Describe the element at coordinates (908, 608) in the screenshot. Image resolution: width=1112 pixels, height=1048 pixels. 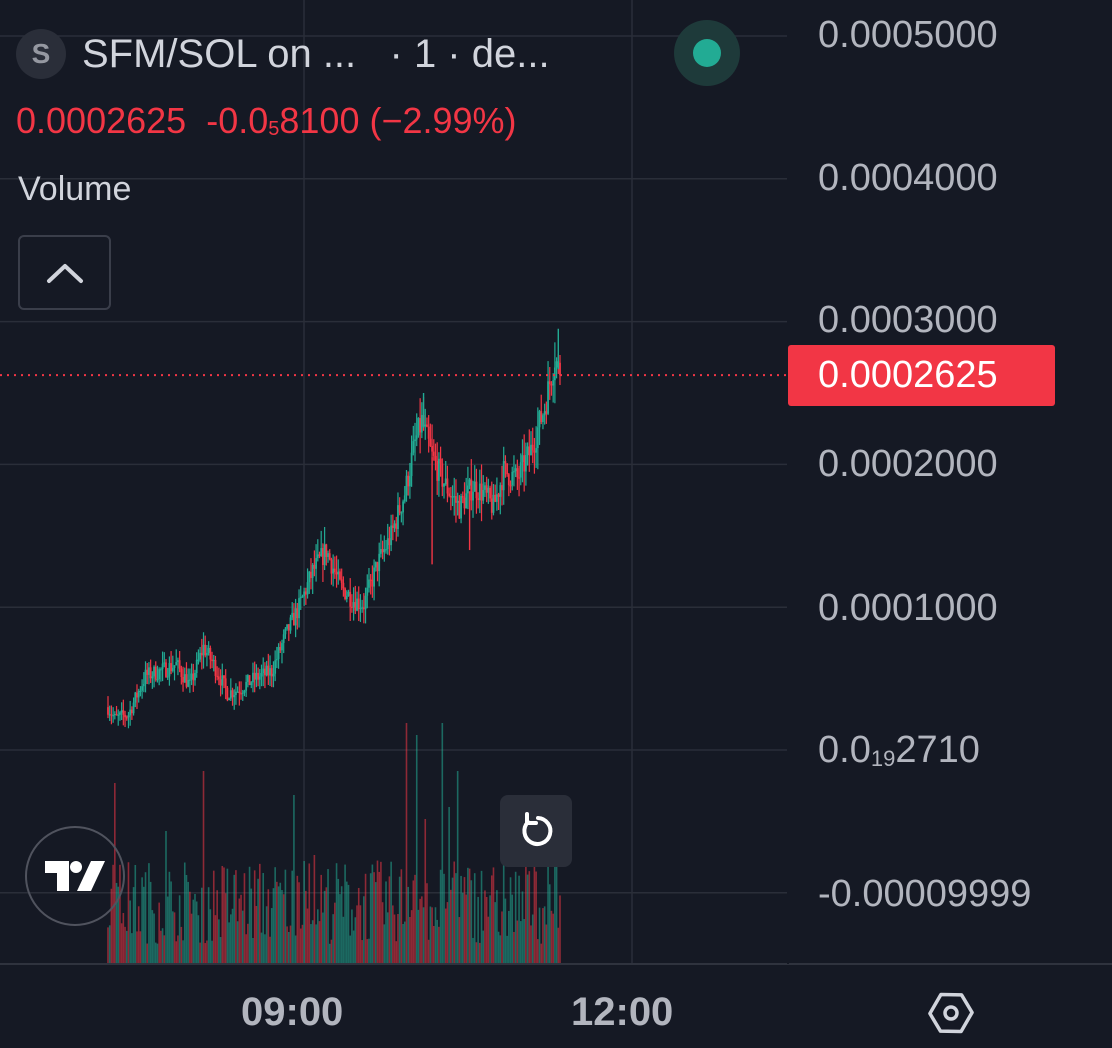
I see `y-axis-label: 0.0001000` at that location.